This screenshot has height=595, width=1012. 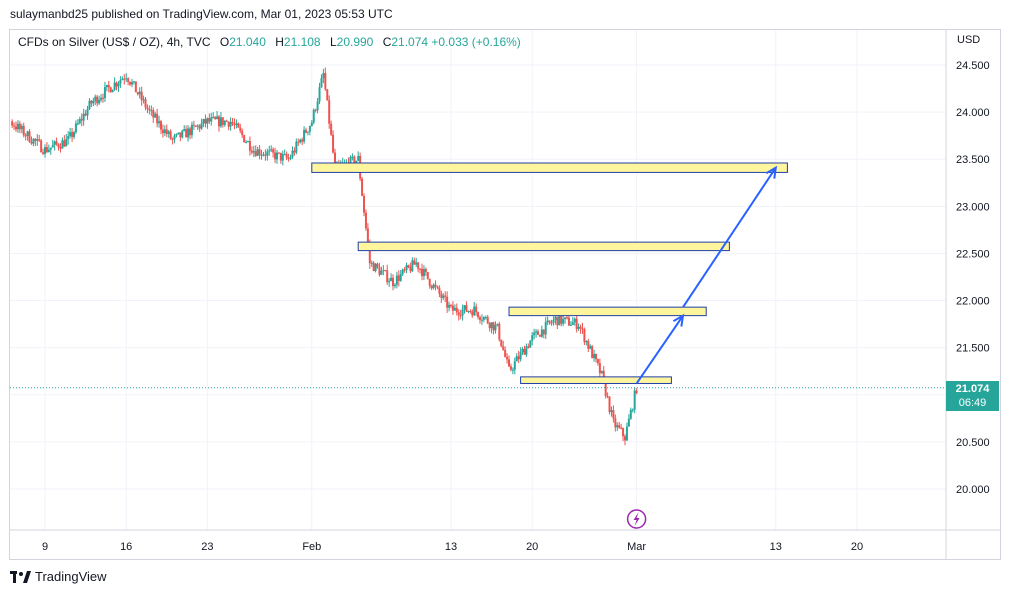 I want to click on time-tick-label: Mar, so click(x=636, y=547).